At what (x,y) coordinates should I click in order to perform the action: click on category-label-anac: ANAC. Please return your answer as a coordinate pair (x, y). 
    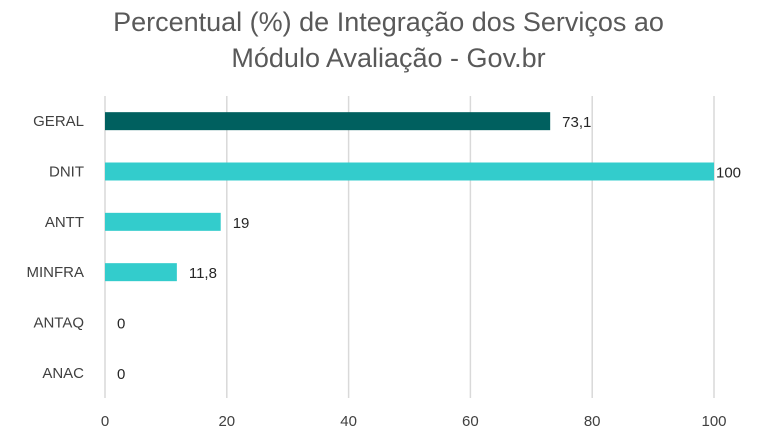
    Looking at the image, I should click on (63, 373).